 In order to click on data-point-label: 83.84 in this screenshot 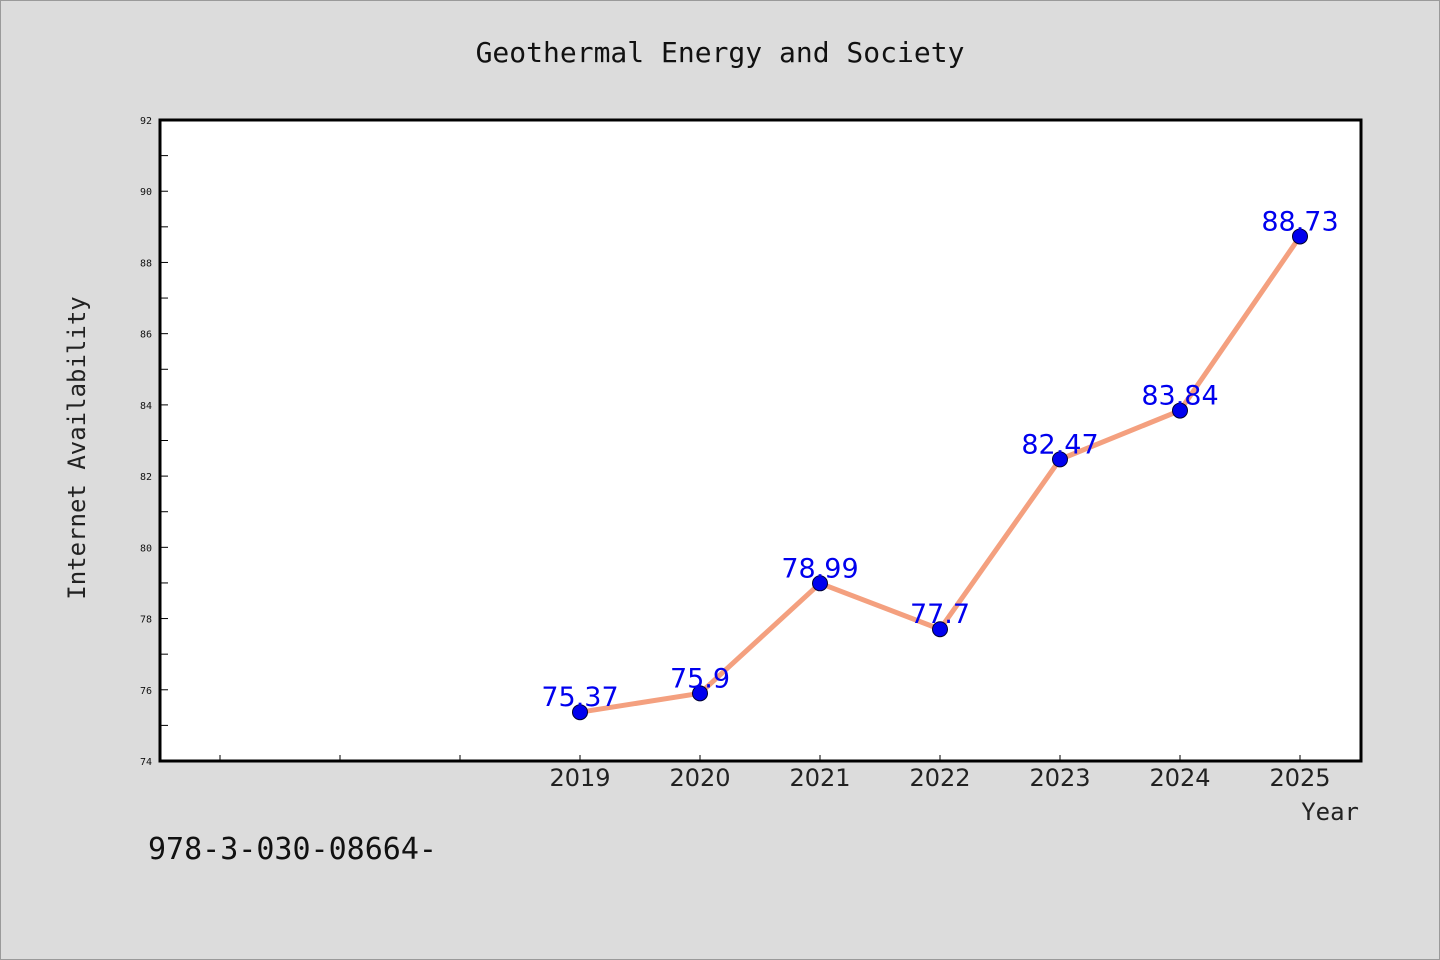, I will do `click(1179, 396)`.